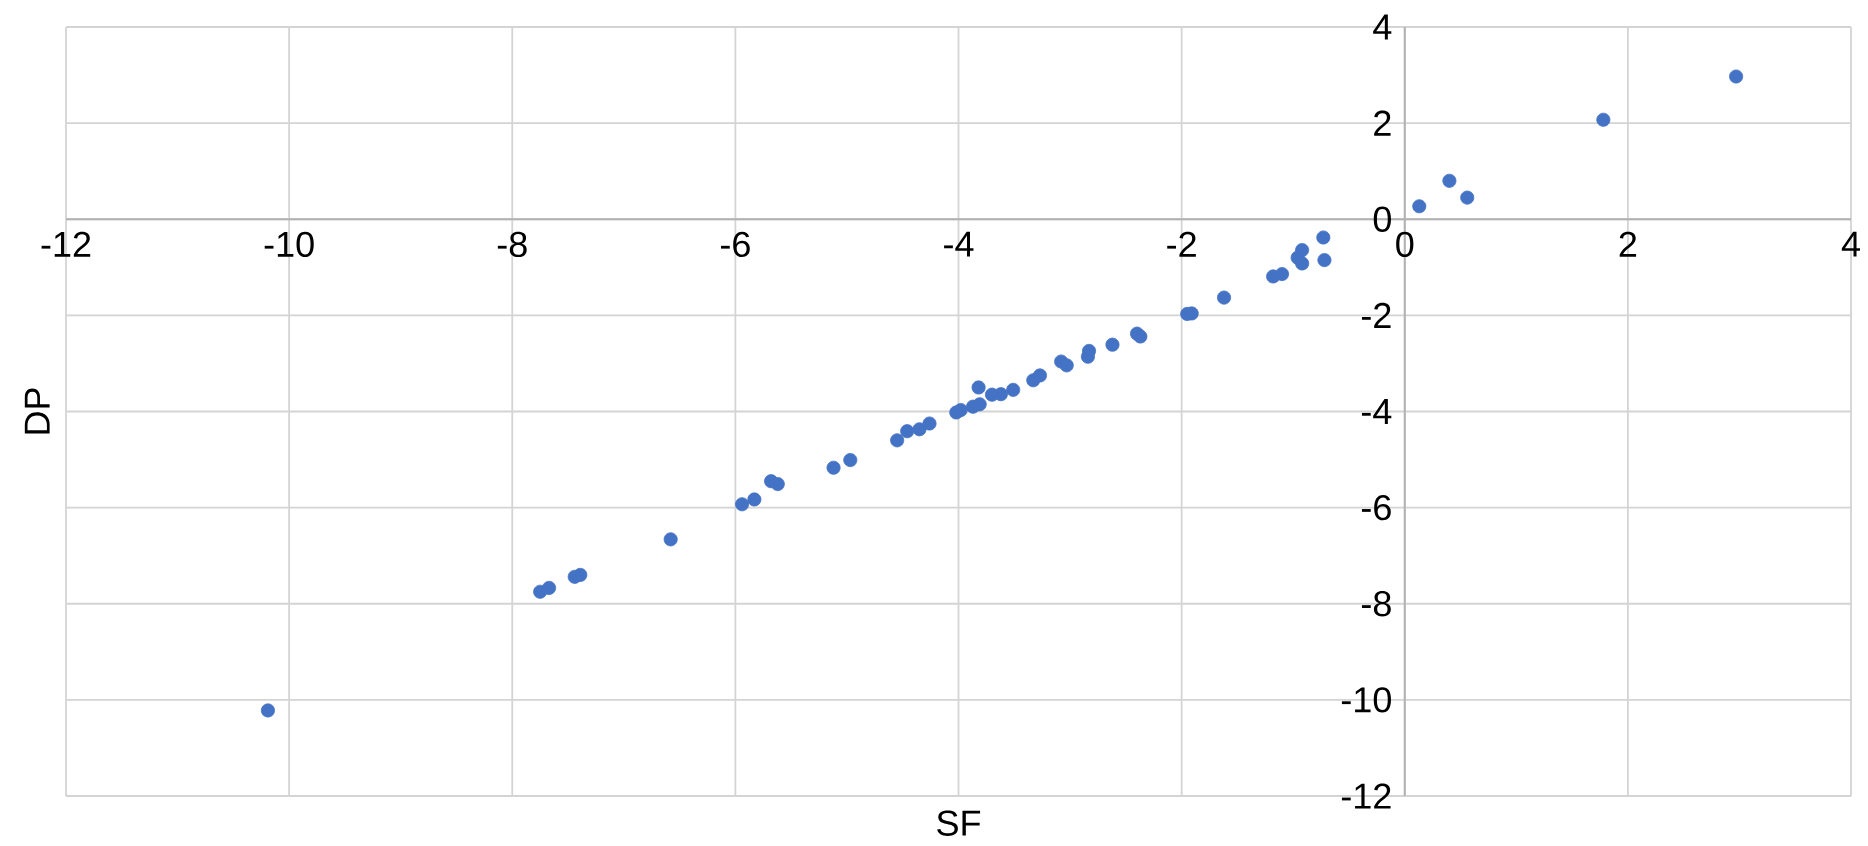  Describe the element at coordinates (66, 244) in the screenshot. I see `x-tick-label: -12` at that location.